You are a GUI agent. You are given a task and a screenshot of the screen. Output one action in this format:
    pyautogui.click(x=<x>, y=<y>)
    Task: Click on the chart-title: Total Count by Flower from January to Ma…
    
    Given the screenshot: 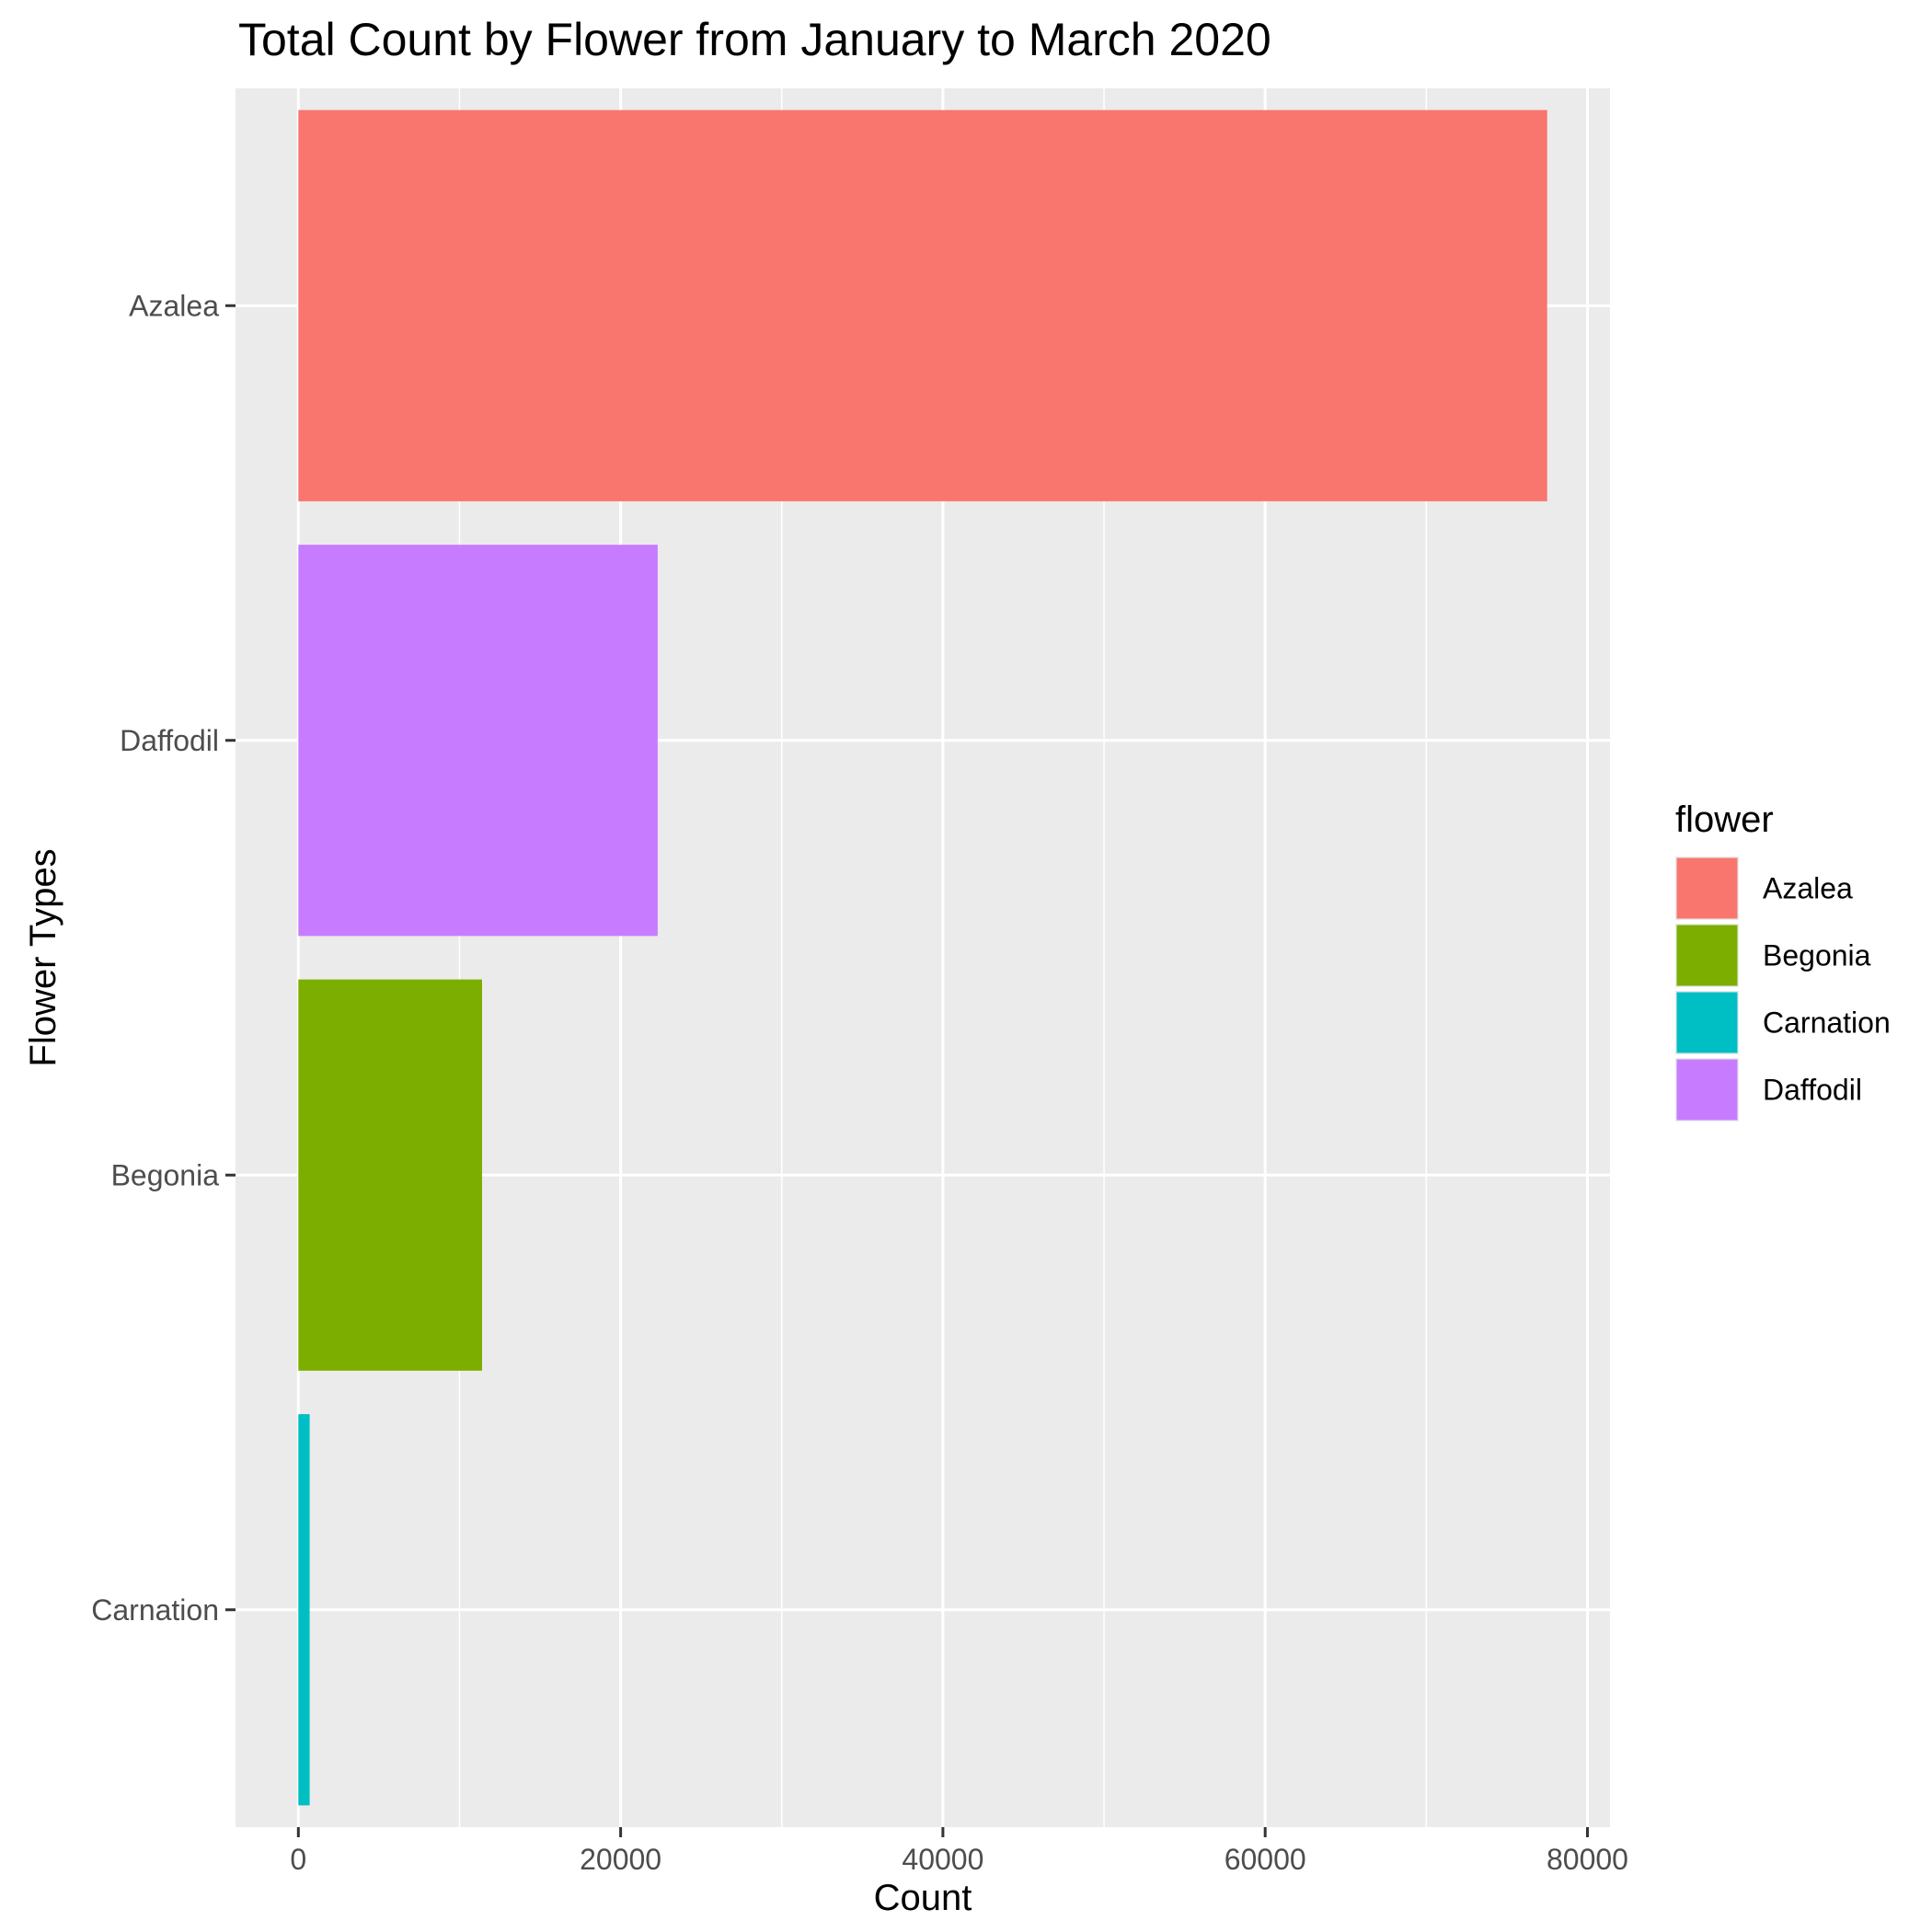 What is the action you would take?
    pyautogui.click(x=754, y=39)
    